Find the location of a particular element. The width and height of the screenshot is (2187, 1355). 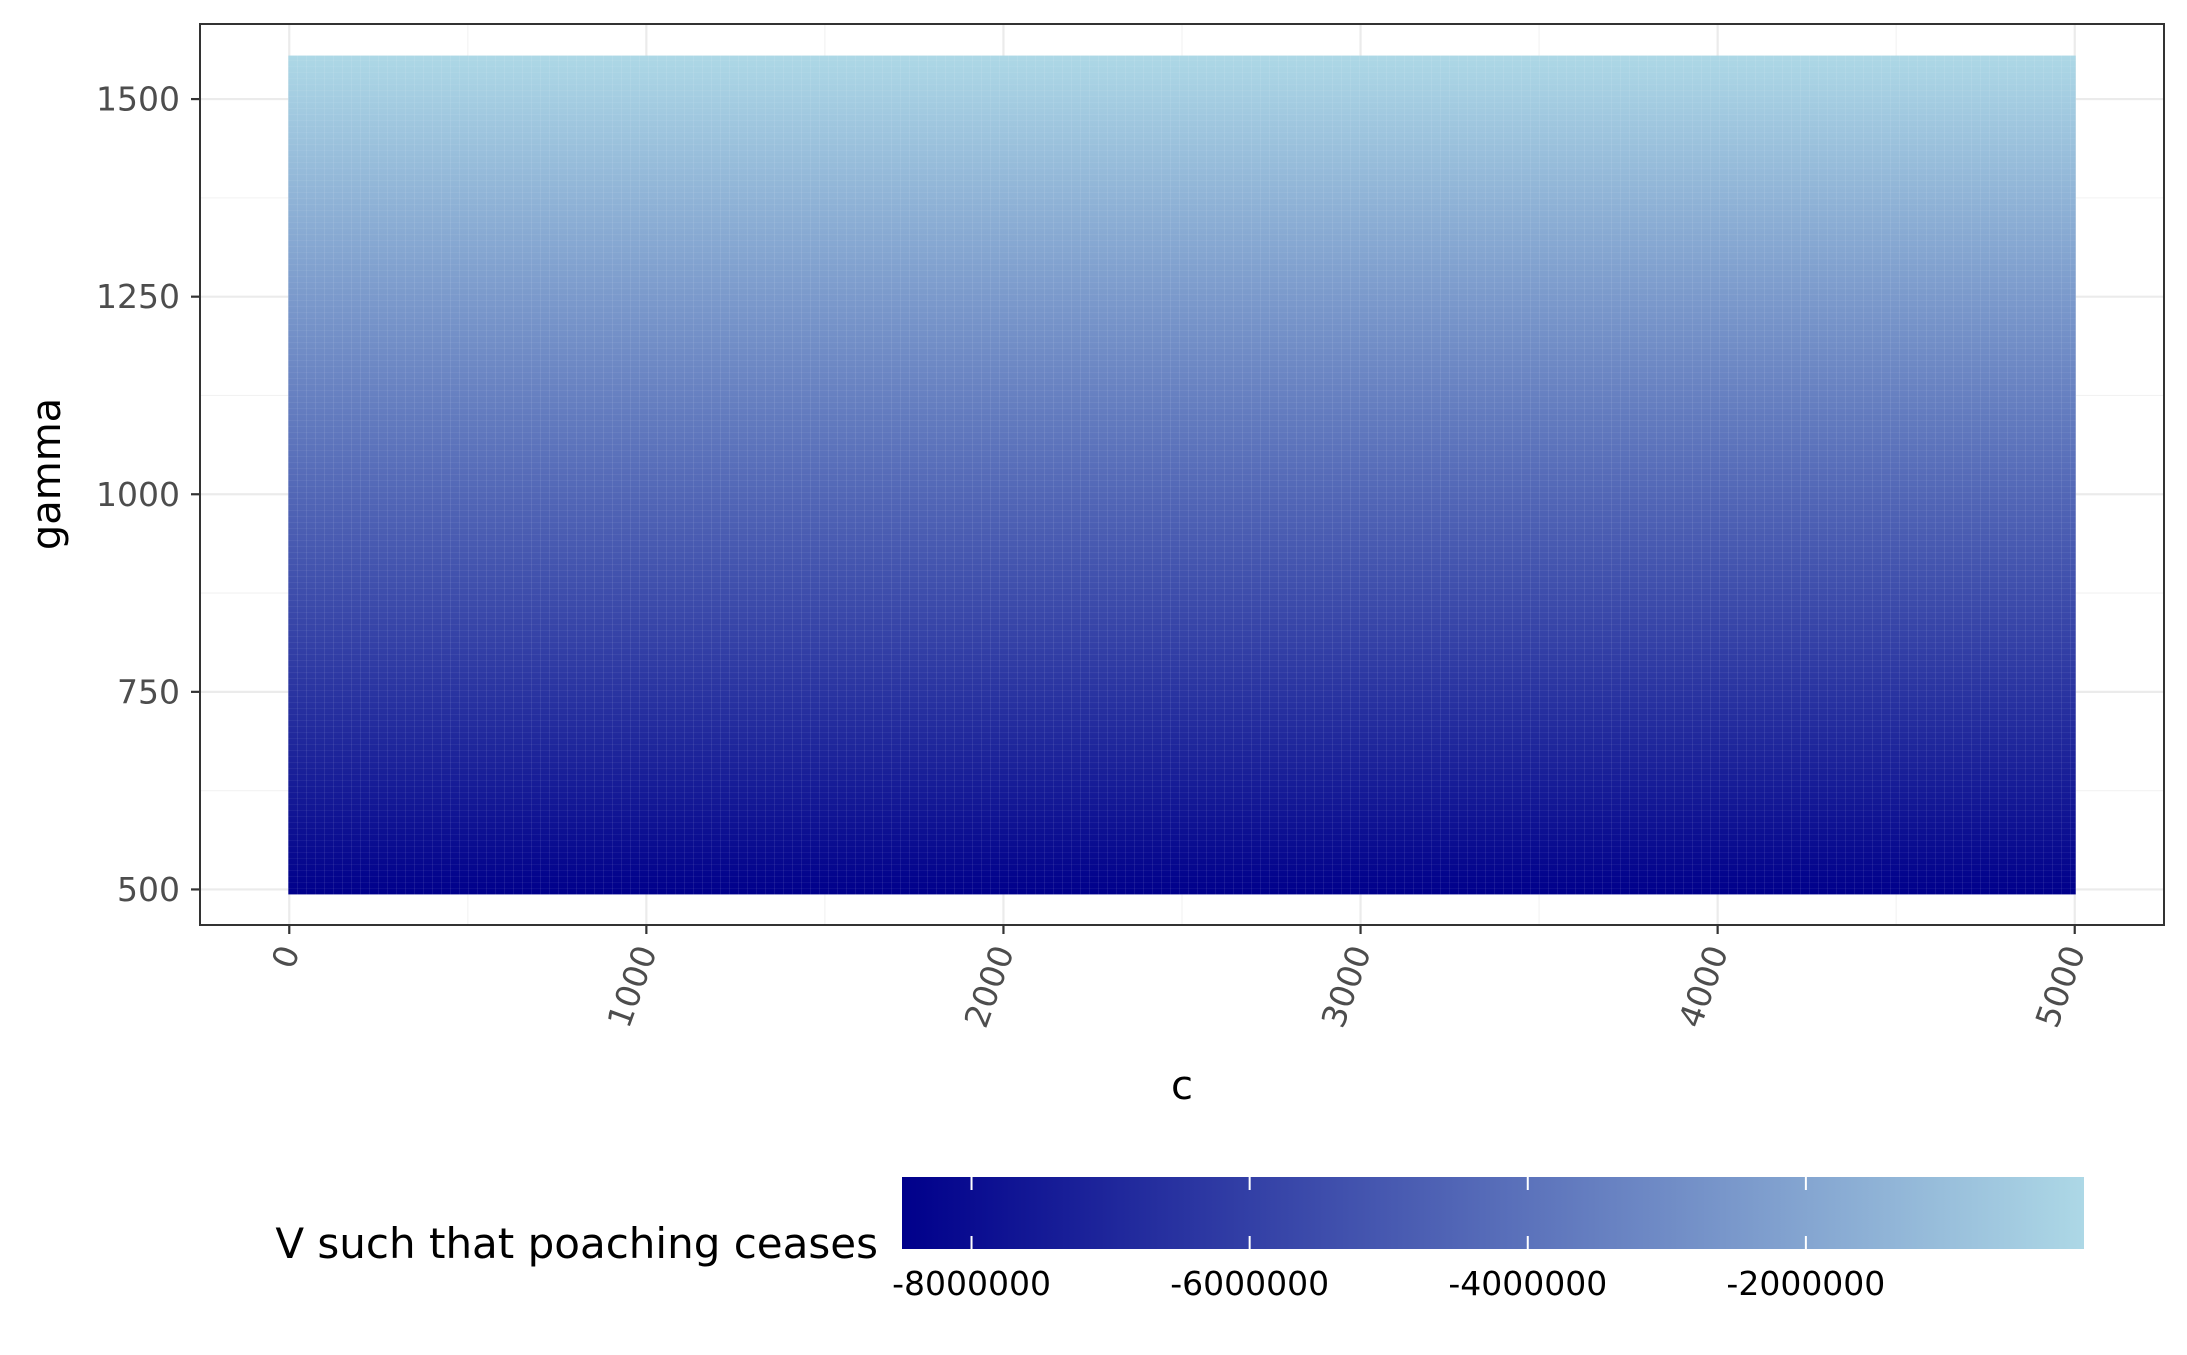

y-tick-label: 1000 is located at coordinates (138, 494).